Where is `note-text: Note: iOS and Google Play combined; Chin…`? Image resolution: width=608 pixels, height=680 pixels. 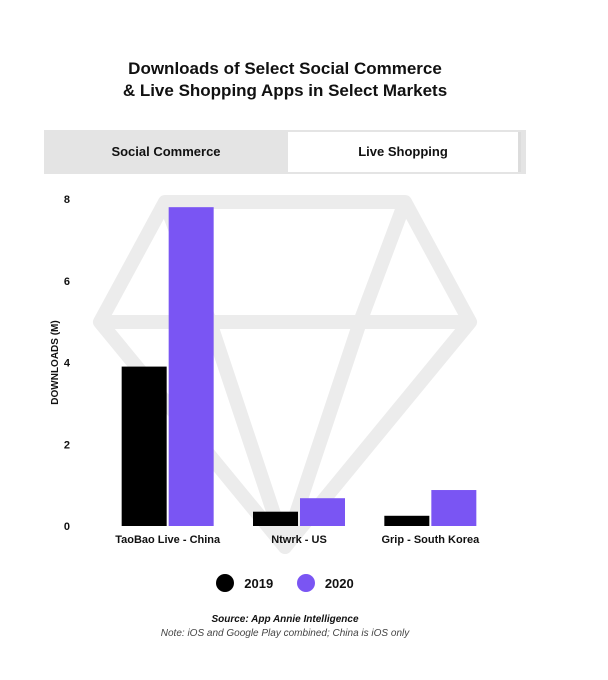
note-text: Note: iOS and Google Play combined; Chin… is located at coordinates (285, 633).